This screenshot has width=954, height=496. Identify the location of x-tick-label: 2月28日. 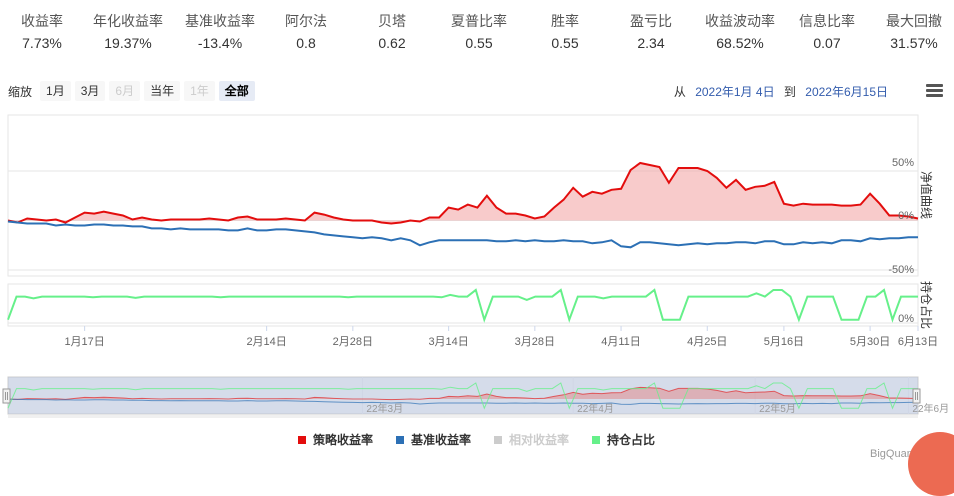
(353, 342).